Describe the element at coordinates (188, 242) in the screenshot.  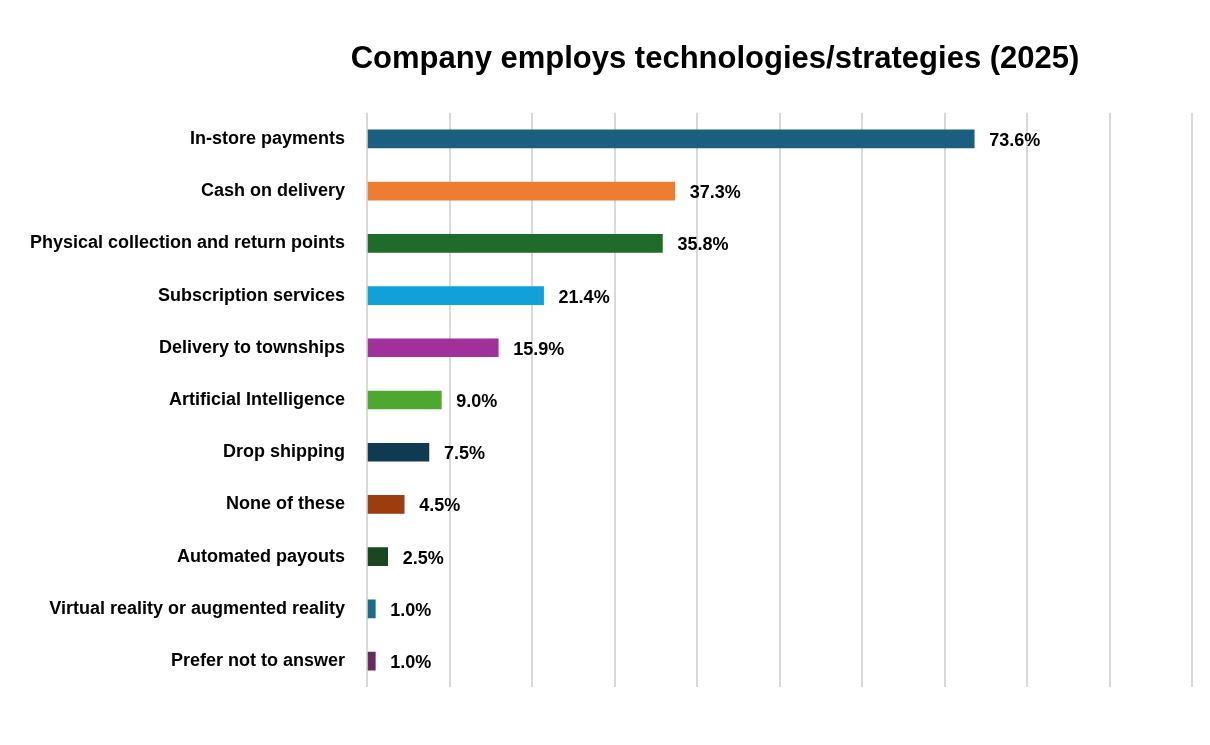
I see `y-tick-label: Physical collection and return points` at that location.